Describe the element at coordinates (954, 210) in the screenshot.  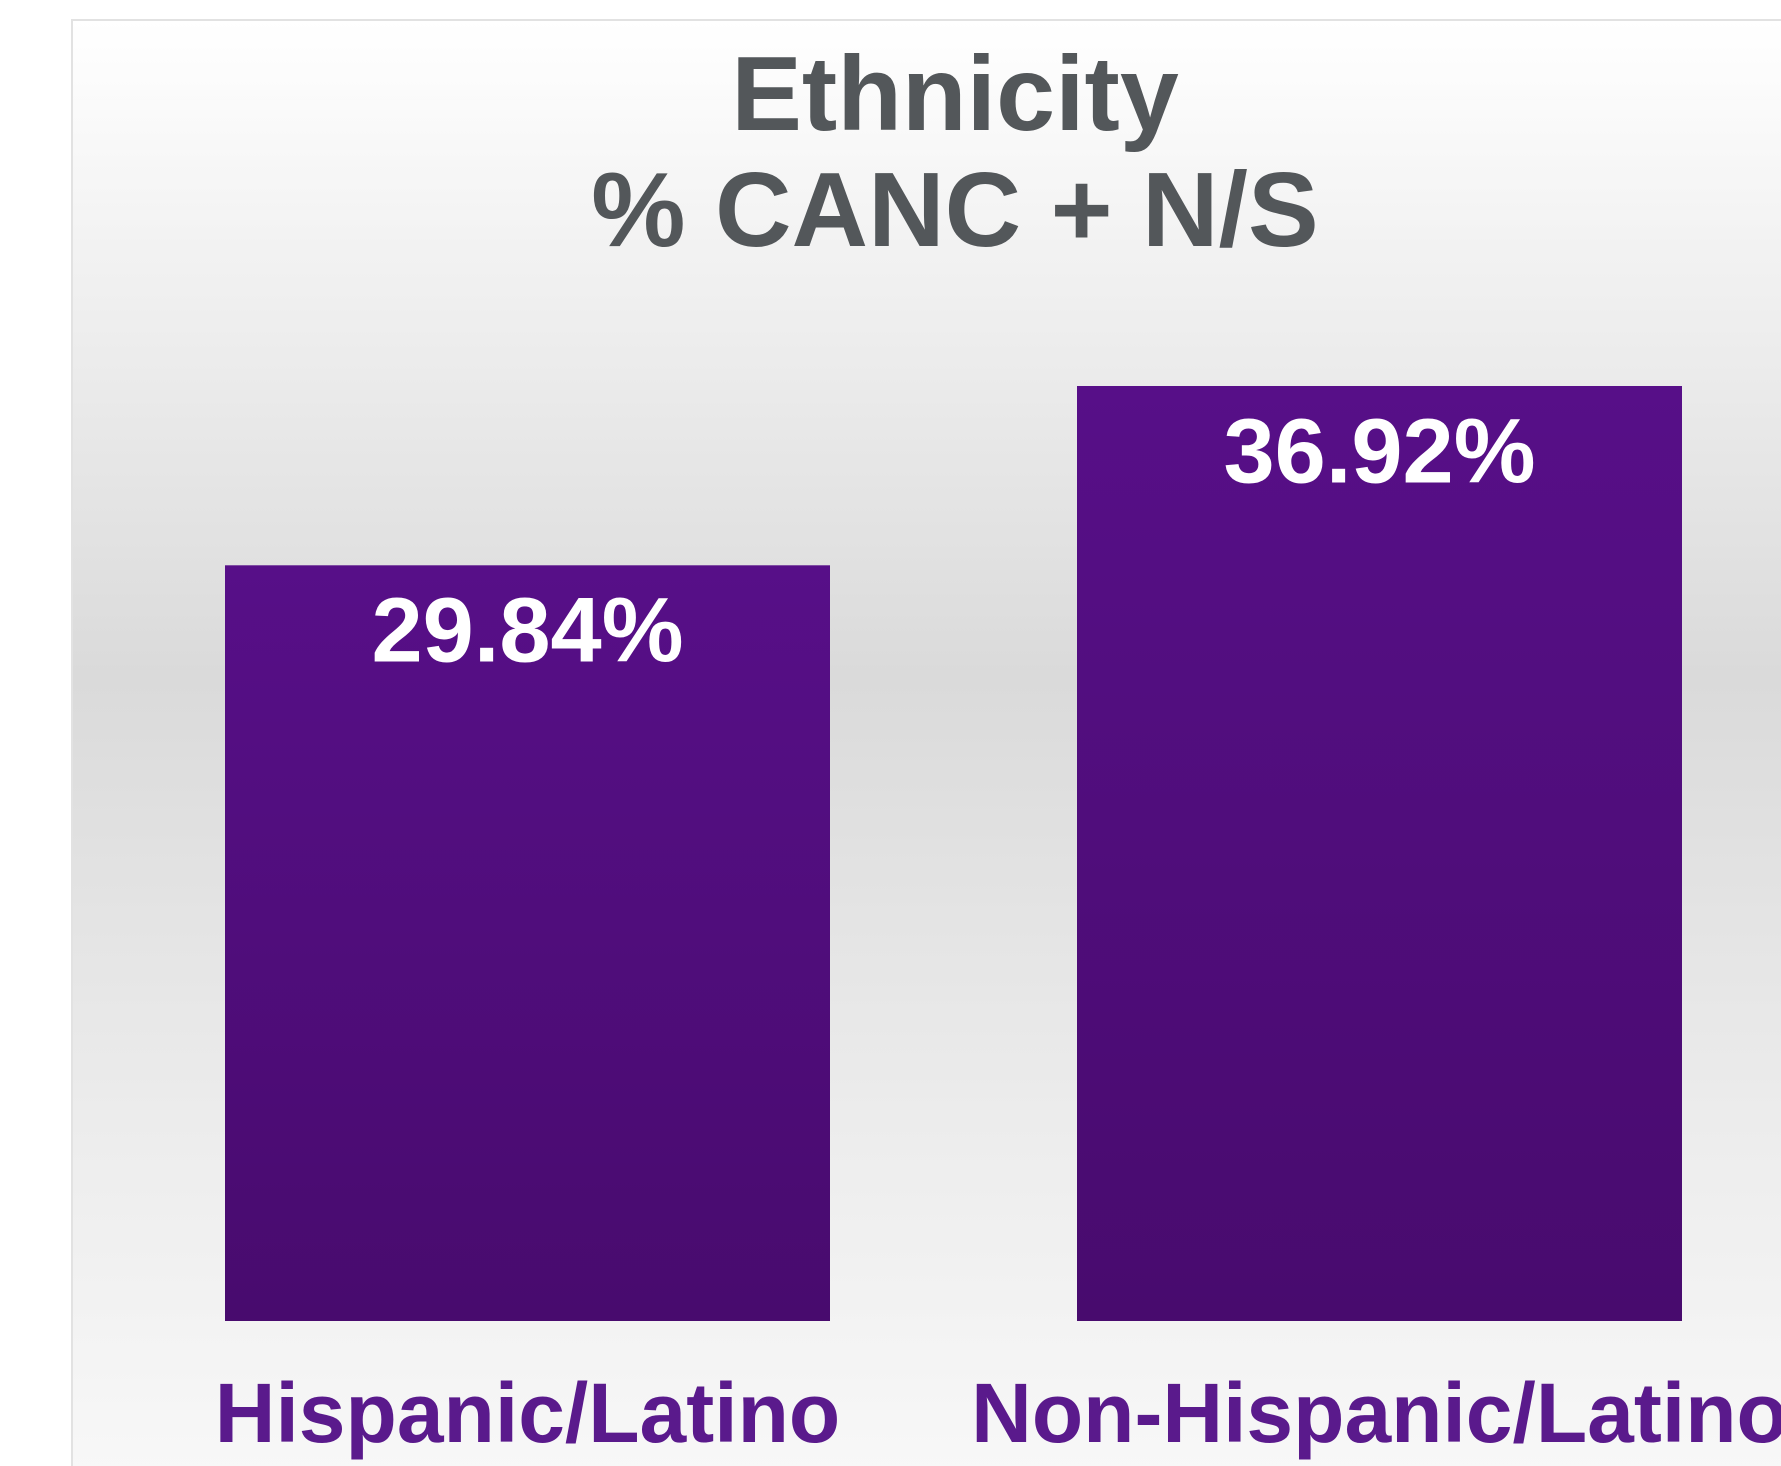
I see `chart-subtitle: % CANC + N/S` at that location.